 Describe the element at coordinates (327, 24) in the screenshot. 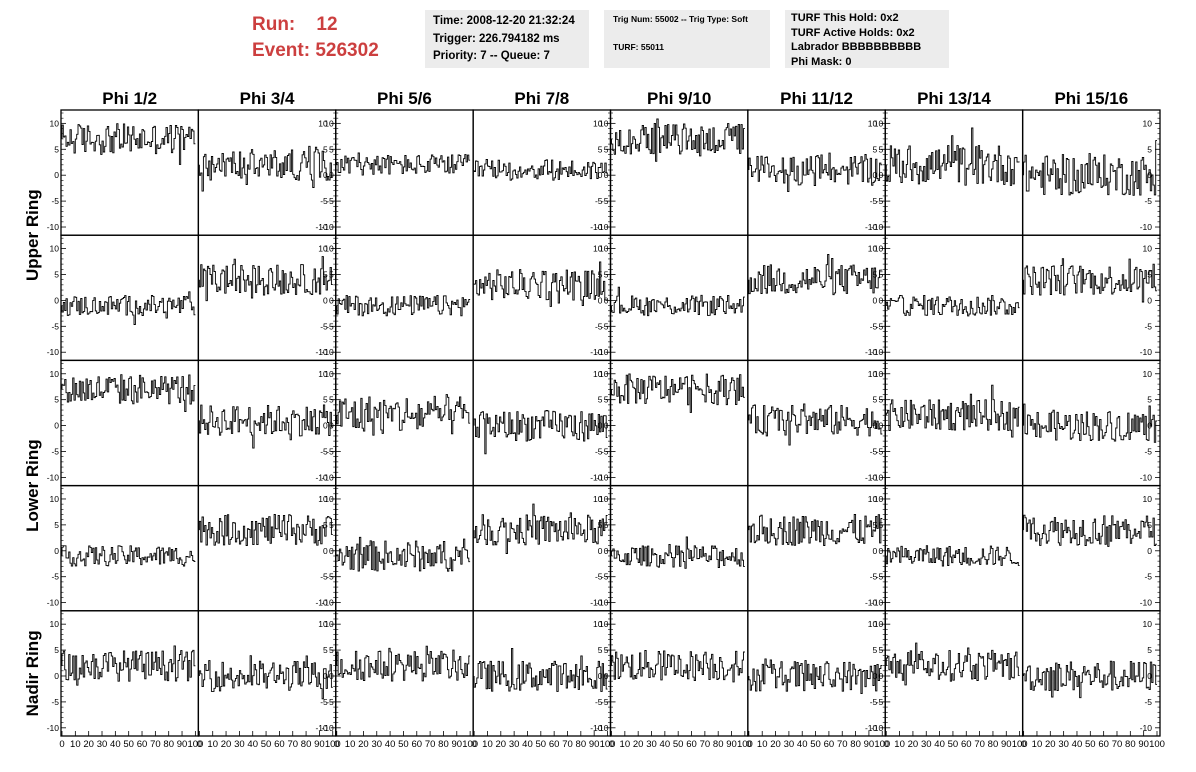

I see `run-value: 12` at that location.